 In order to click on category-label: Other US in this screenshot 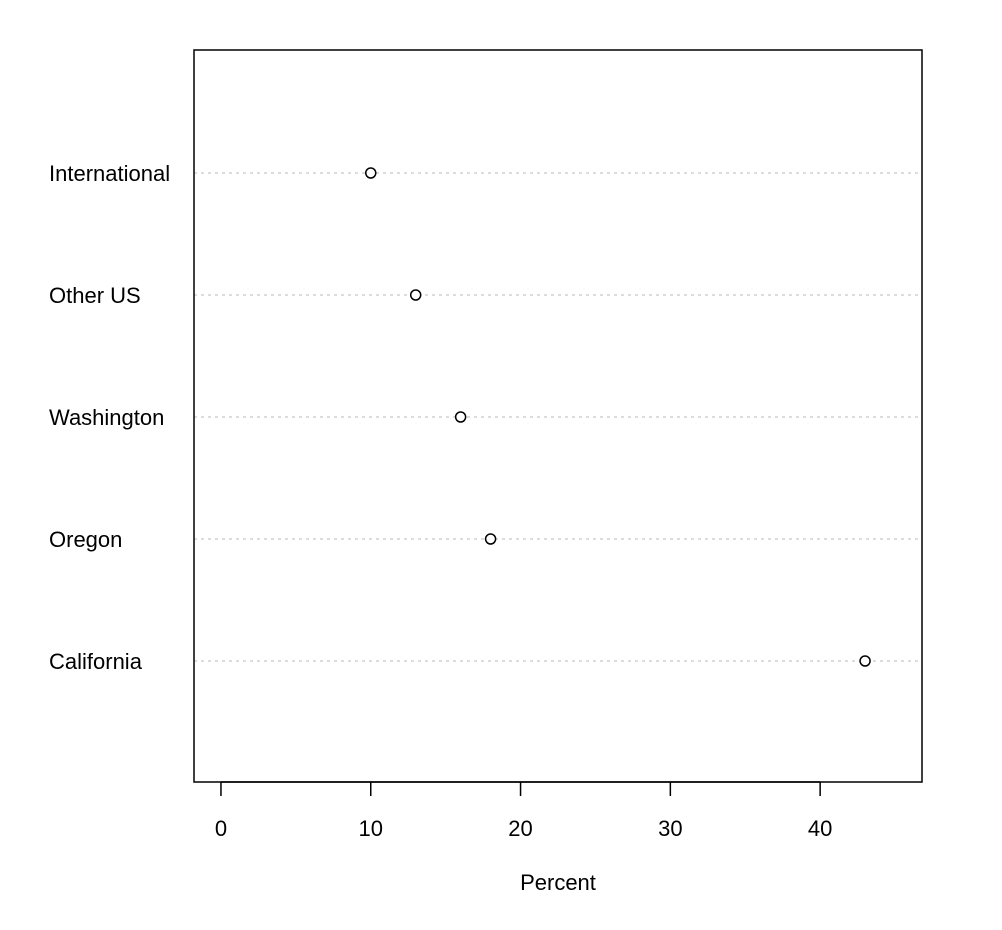, I will do `click(95, 295)`.